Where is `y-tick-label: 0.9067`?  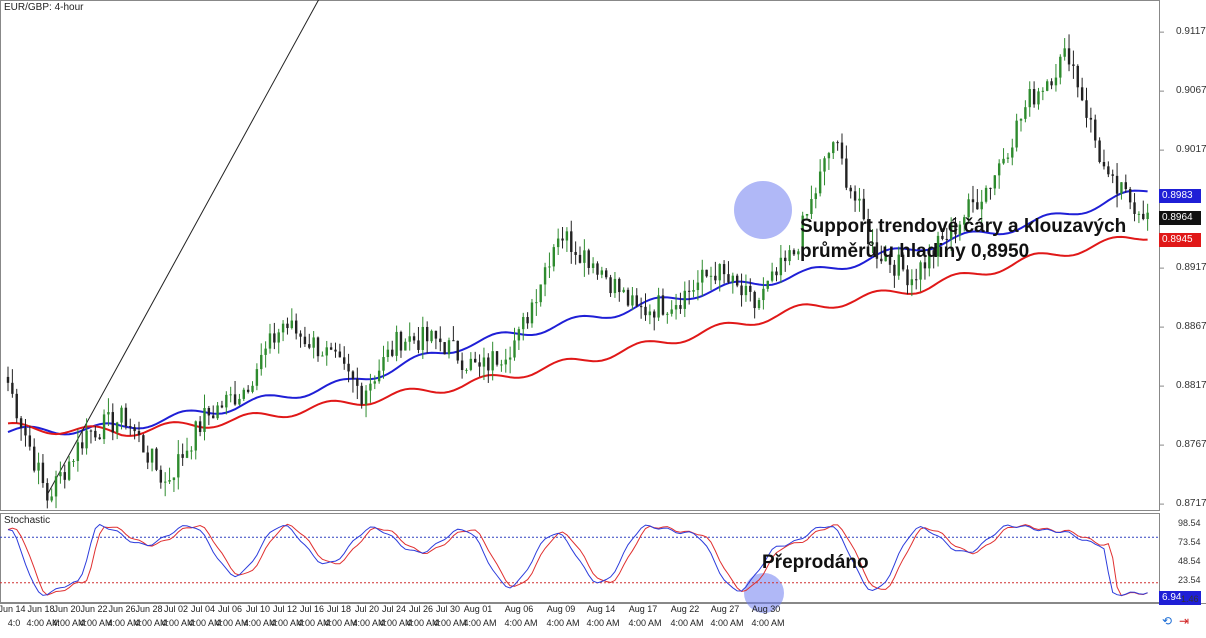 y-tick-label: 0.9067 is located at coordinates (1191, 91).